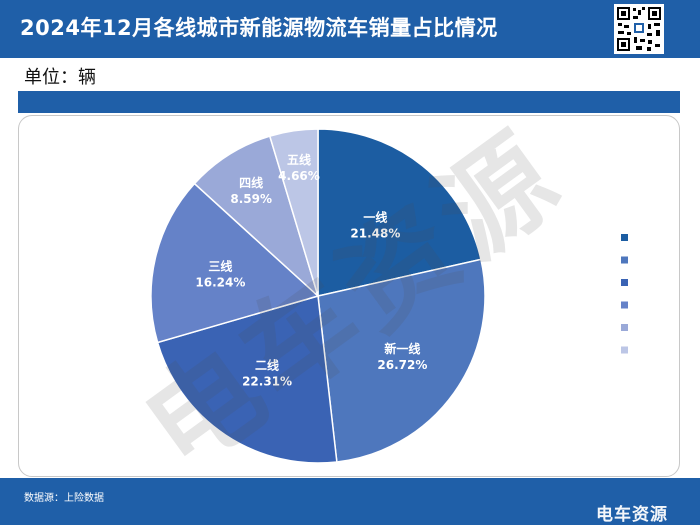  What do you see at coordinates (375, 216) in the screenshot?
I see `slice-name-label: 一线` at bounding box center [375, 216].